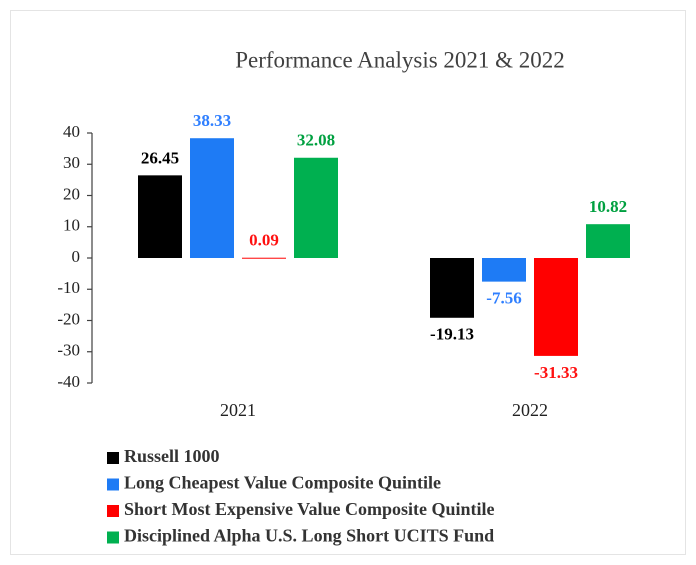  What do you see at coordinates (172, 456) in the screenshot?
I see `legend-label: Russell 1000` at bounding box center [172, 456].